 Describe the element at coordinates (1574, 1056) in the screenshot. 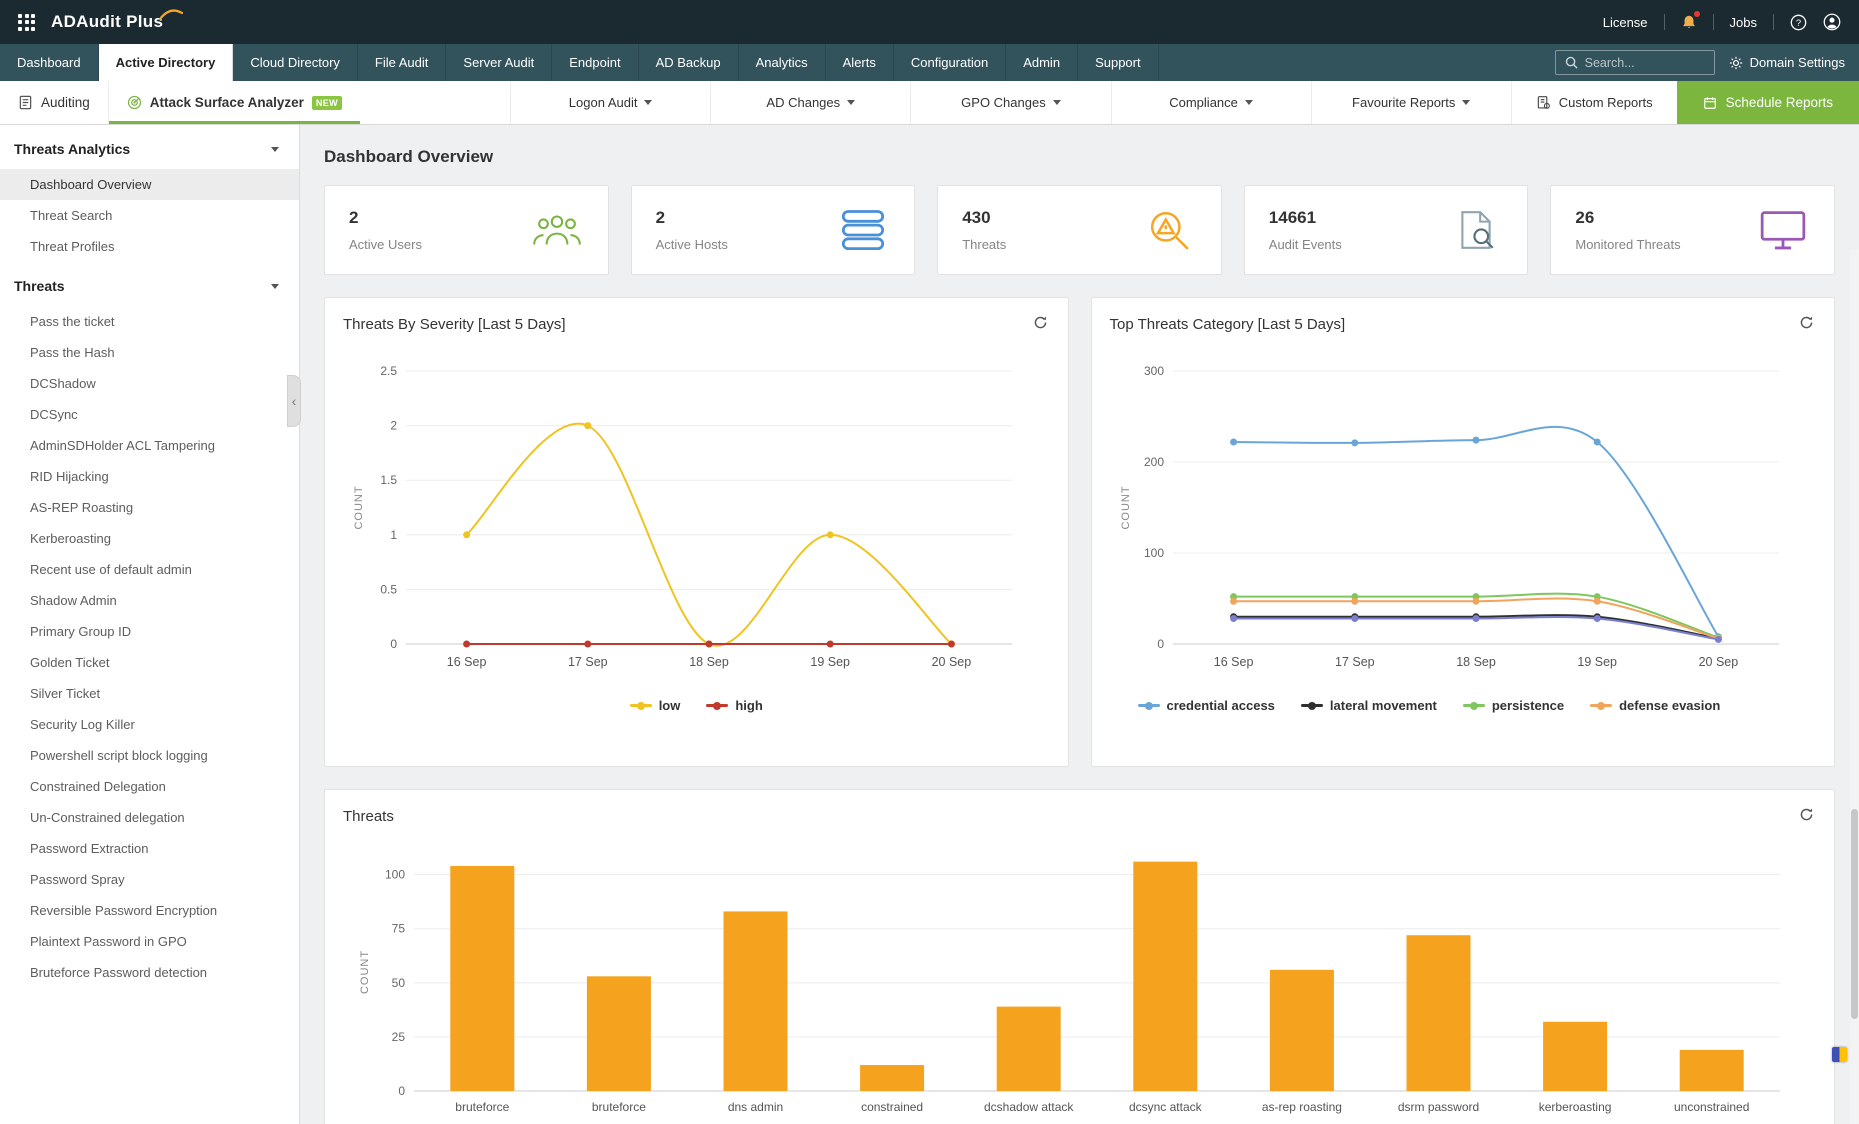

I see `bar-kerberoasting` at that location.